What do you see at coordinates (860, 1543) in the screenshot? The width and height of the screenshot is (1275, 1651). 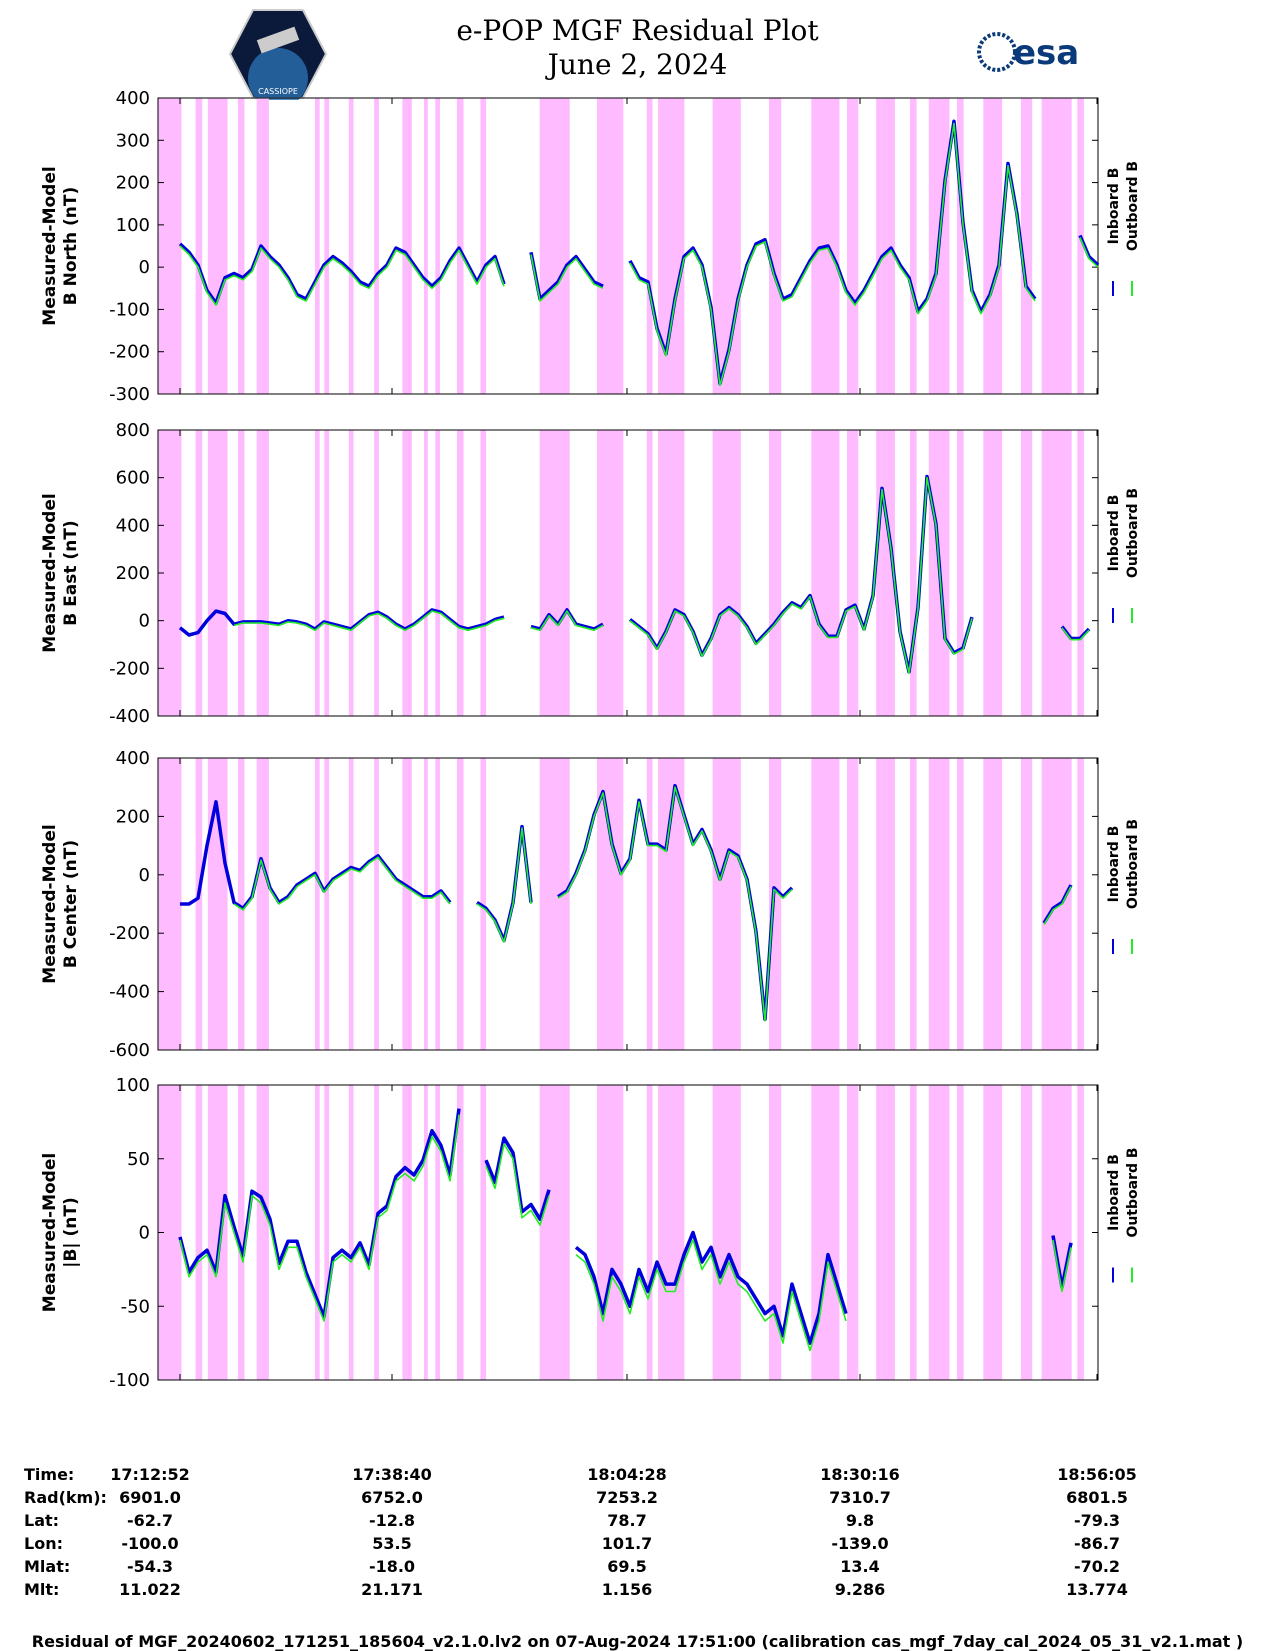 I see `table-cell: -139.0` at bounding box center [860, 1543].